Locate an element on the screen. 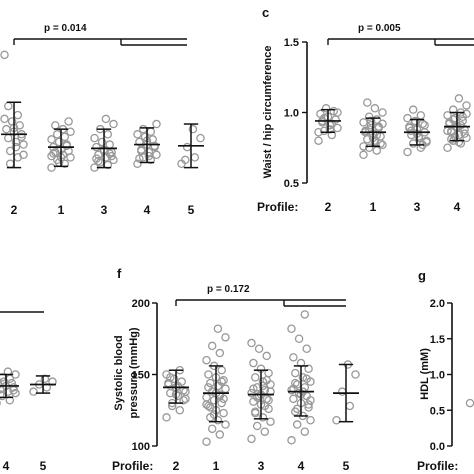  panel-g-ytick-label-4: 2.0 is located at coordinates (437, 304).